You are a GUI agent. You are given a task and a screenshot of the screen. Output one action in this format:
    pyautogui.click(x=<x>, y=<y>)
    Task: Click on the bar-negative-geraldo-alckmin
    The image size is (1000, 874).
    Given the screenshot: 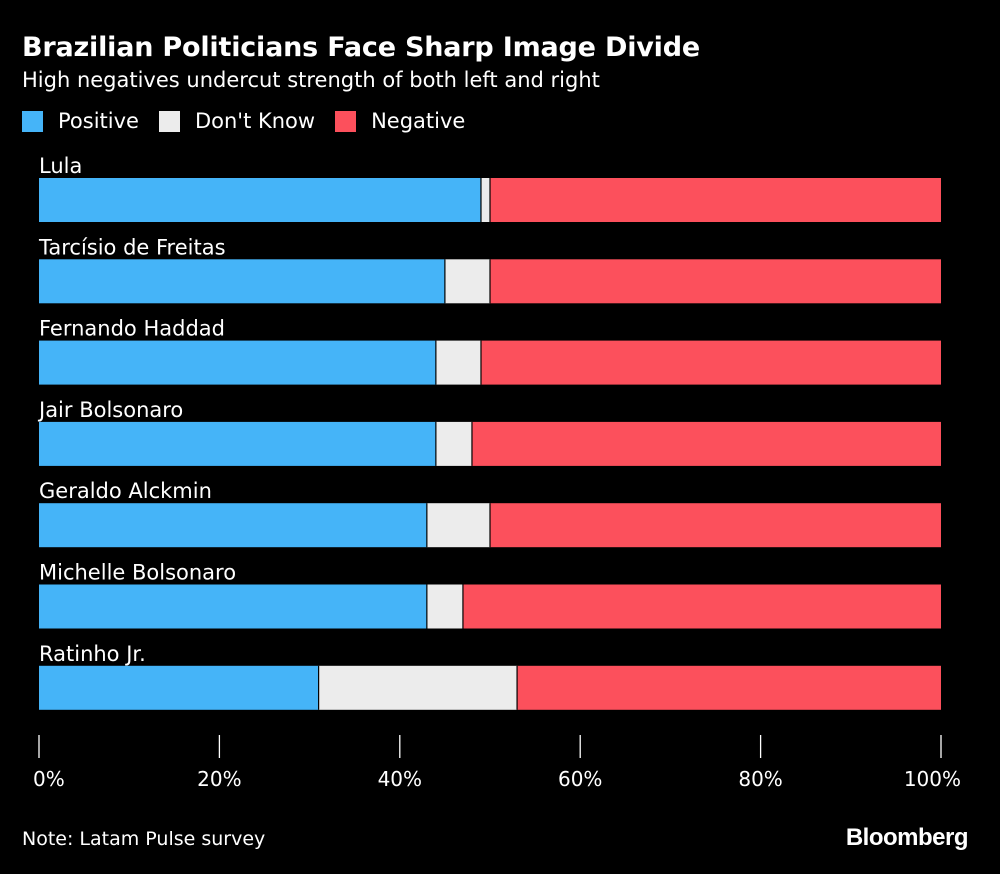 What is the action you would take?
    pyautogui.click(x=715, y=525)
    